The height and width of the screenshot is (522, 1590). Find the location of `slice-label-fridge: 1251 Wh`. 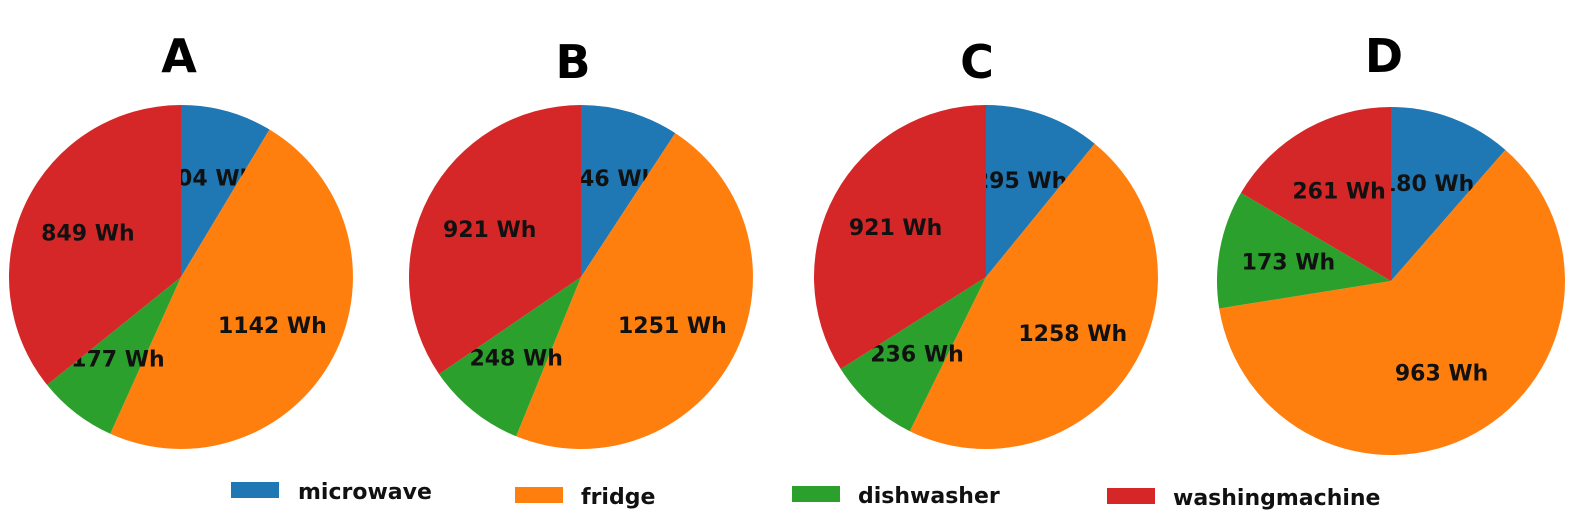

slice-label-fridge: 1251 Wh is located at coordinates (672, 326).